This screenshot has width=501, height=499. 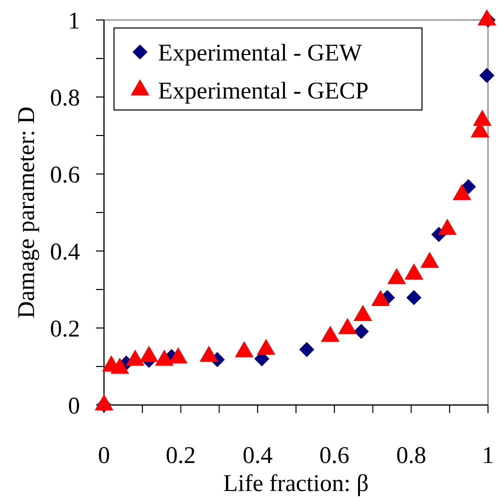 What do you see at coordinates (257, 456) in the screenshot?
I see `x-tick-label: 0.4` at bounding box center [257, 456].